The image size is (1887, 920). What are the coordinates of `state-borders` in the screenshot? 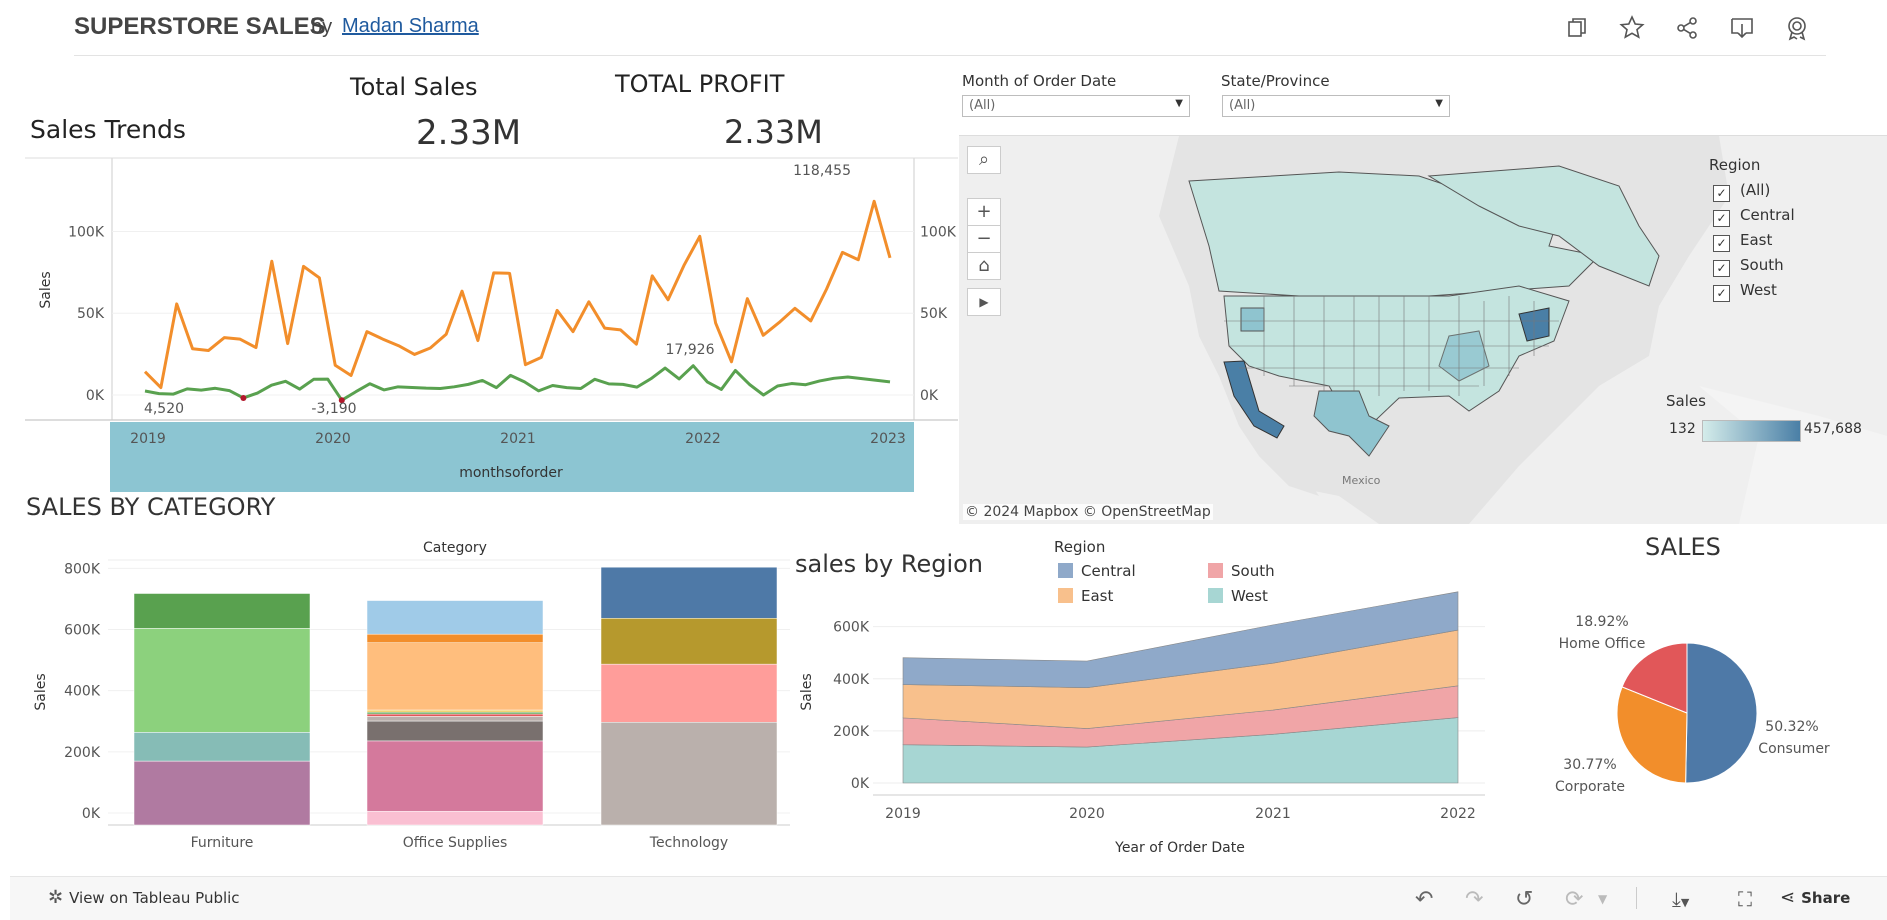 It's located at (1391, 346).